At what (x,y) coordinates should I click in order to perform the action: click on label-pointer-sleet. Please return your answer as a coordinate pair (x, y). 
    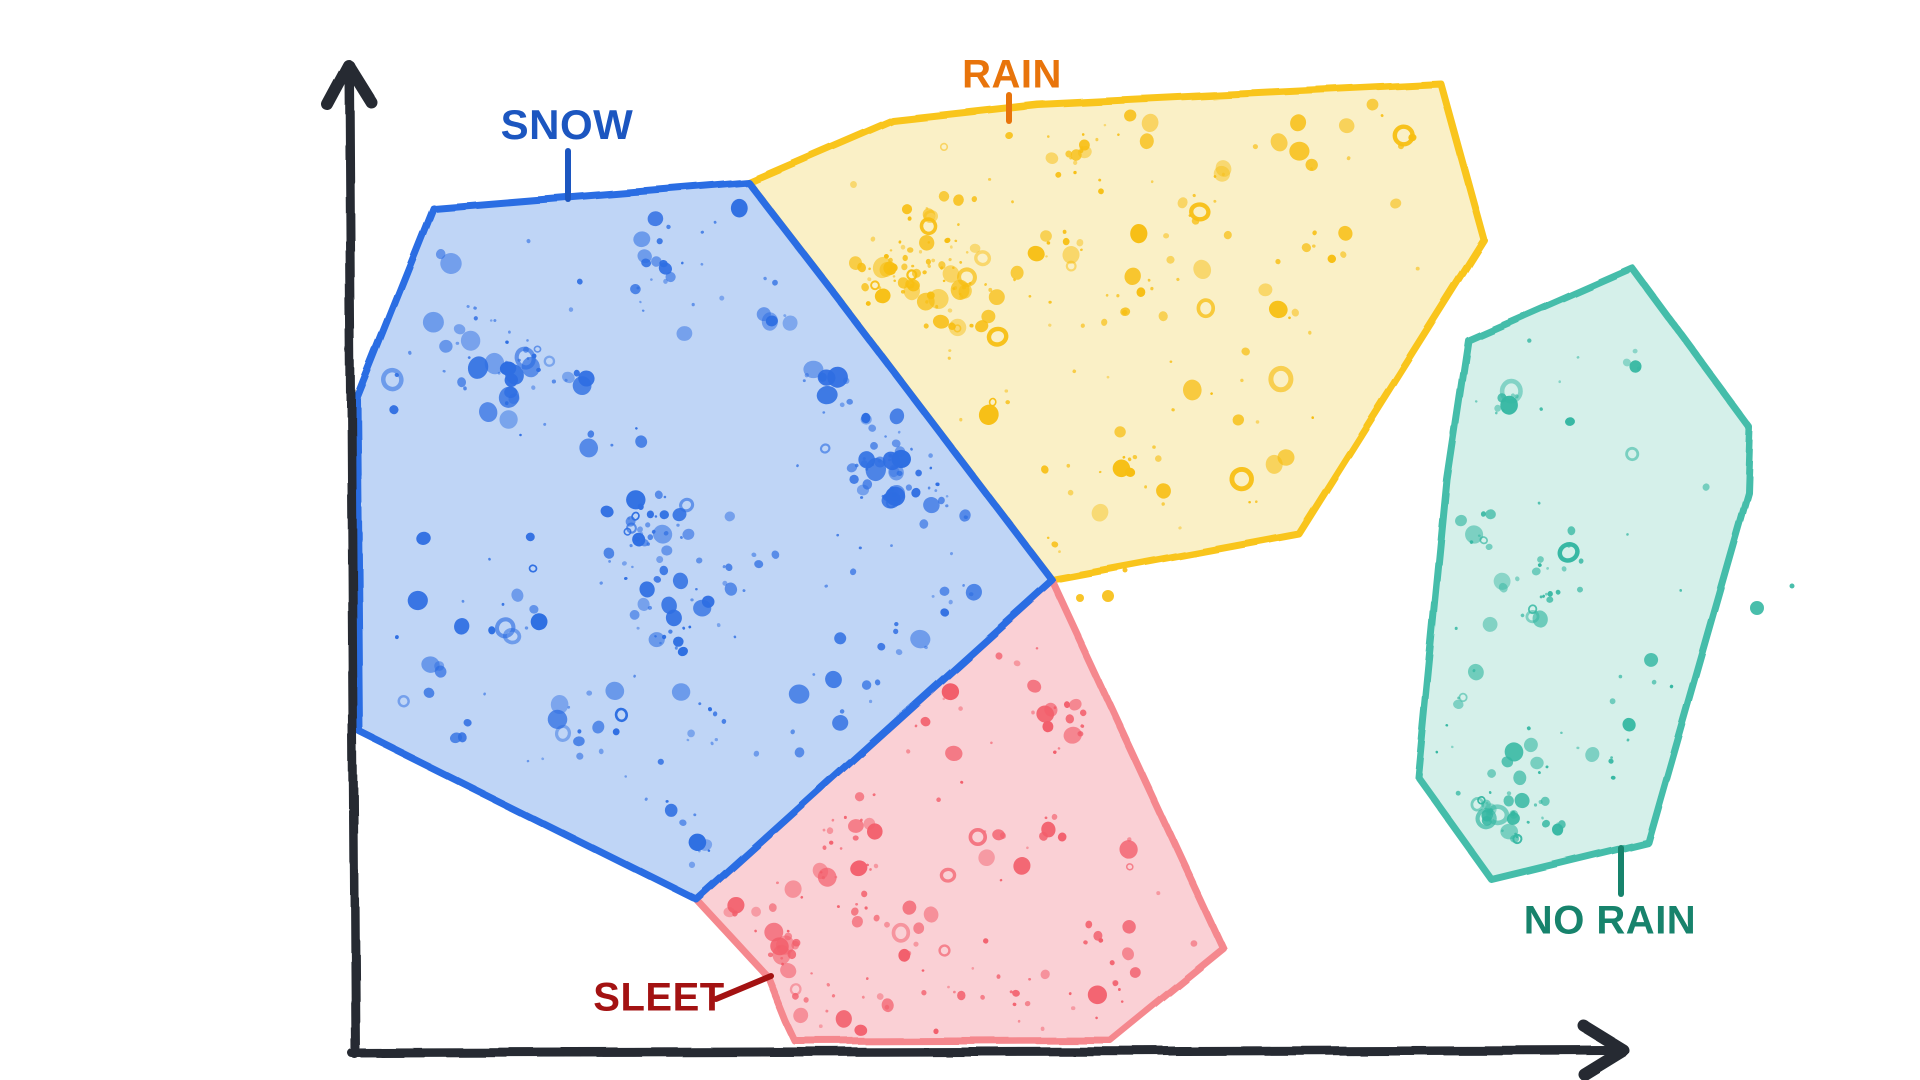
    Looking at the image, I should click on (743, 987).